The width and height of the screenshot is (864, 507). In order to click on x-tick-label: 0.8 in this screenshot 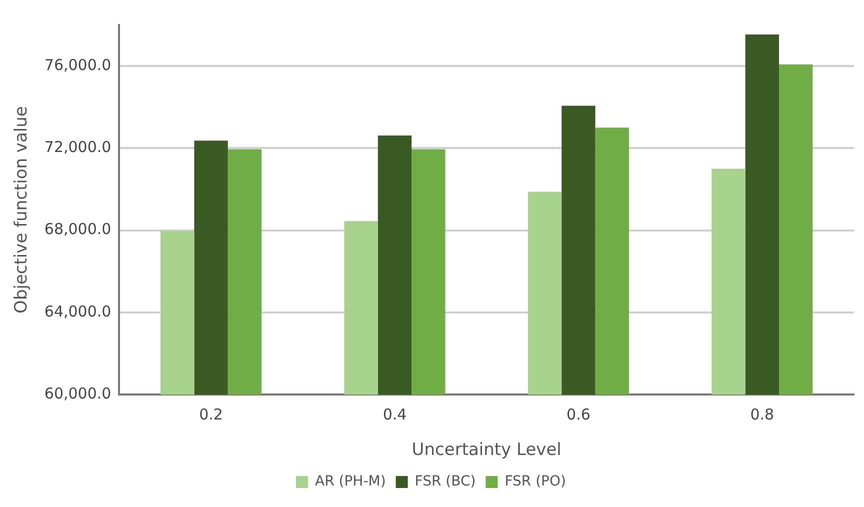, I will do `click(762, 414)`.